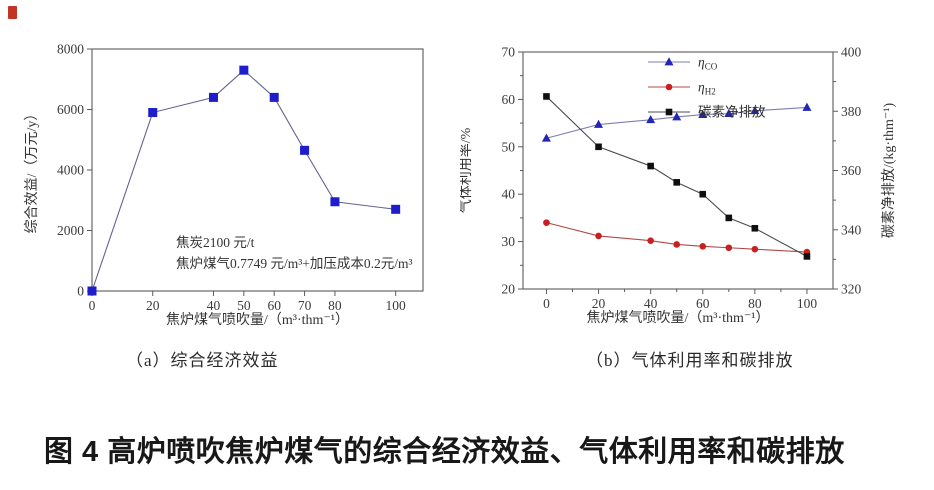 Image resolution: width=934 pixels, height=490 pixels. What do you see at coordinates (509, 52) in the screenshot?
I see `y-tick-label: 70` at bounding box center [509, 52].